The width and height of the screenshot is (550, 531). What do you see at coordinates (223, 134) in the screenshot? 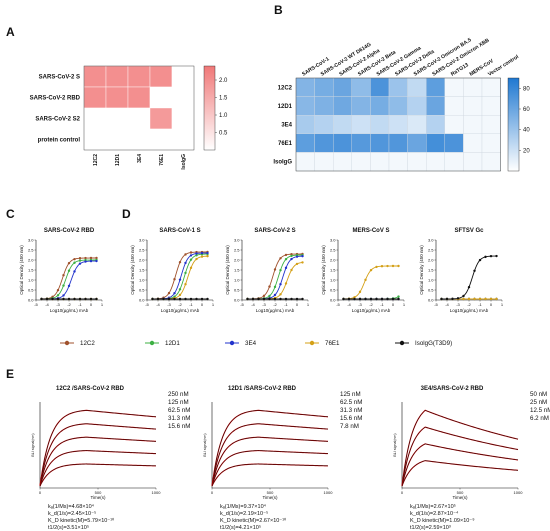
I see `heatmap-a-colorbar-label: 0.5` at bounding box center [223, 134].